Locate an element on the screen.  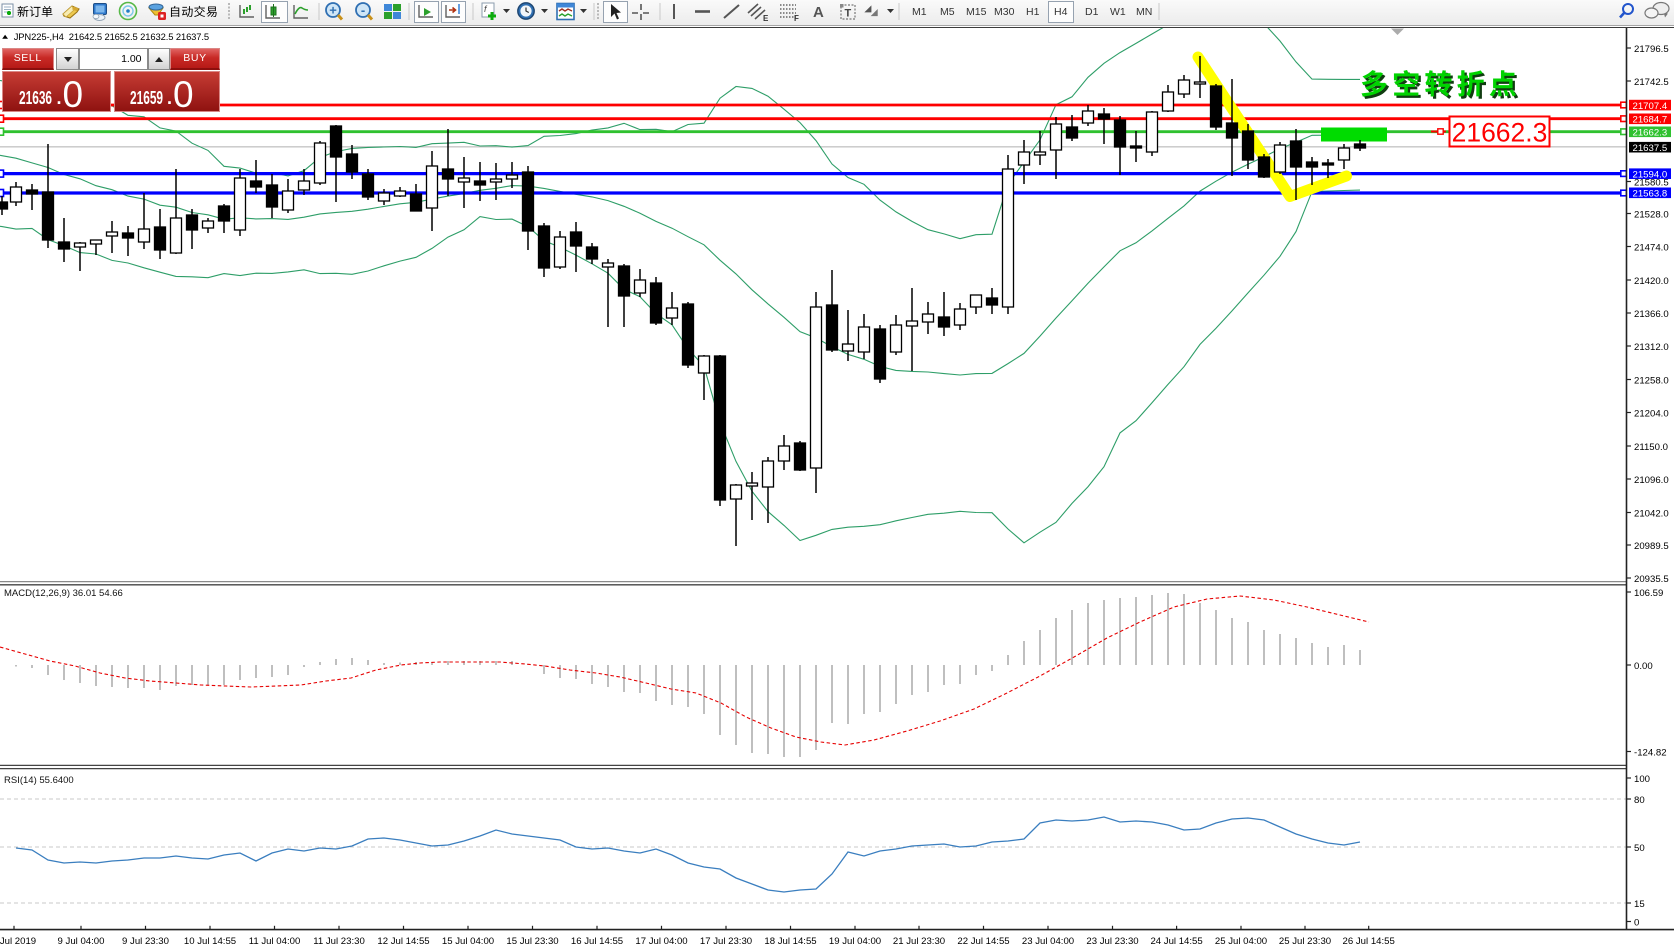
svg-text: 21528.0 is located at coordinates (1651, 214).